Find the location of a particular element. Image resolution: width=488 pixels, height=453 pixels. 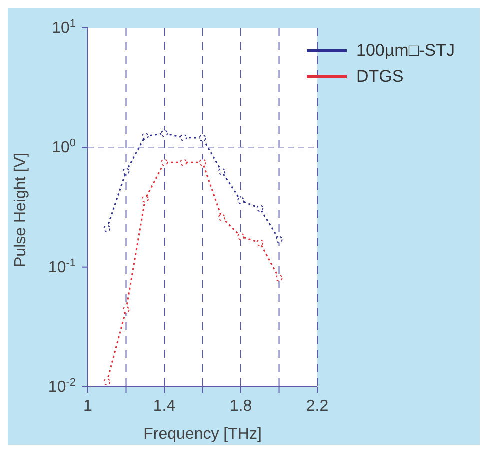

y-axis-title: Pulse Height [V] is located at coordinates (21, 210).